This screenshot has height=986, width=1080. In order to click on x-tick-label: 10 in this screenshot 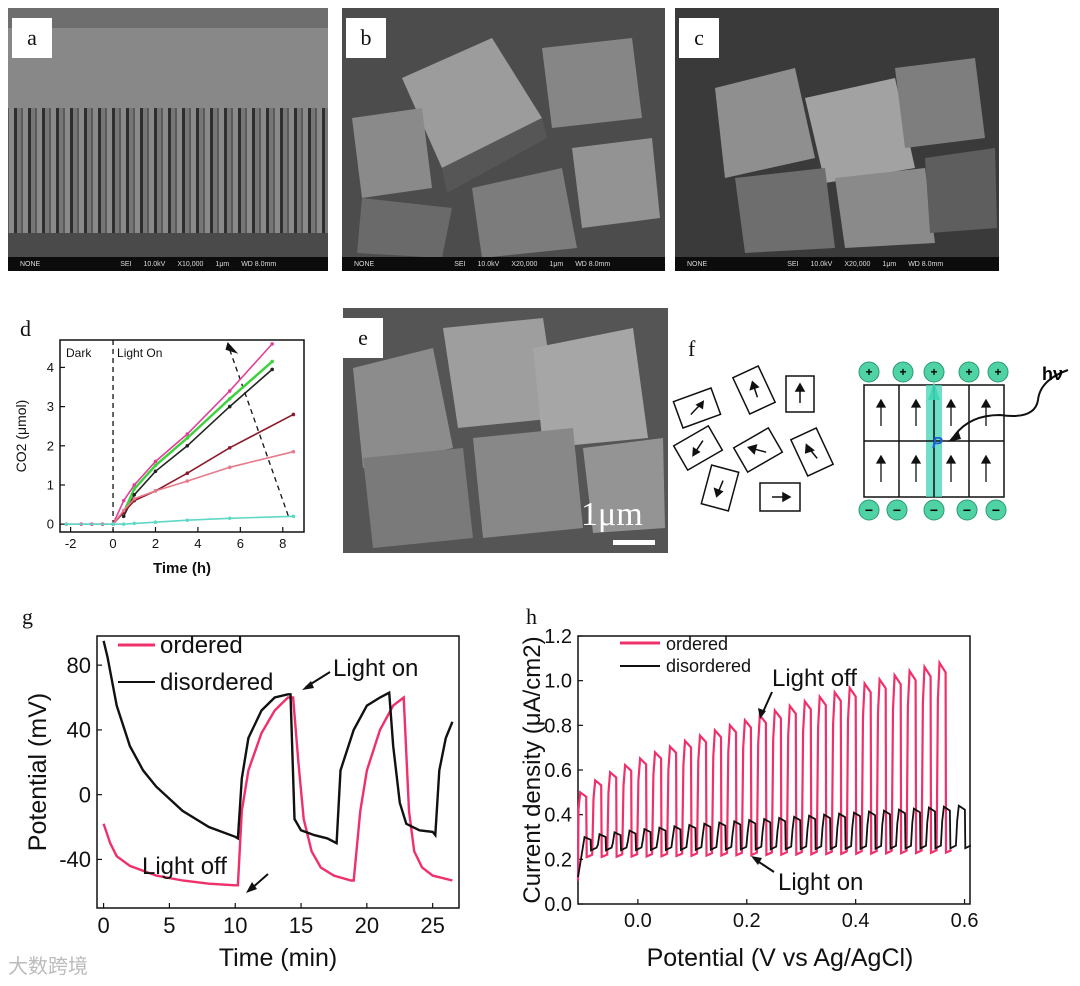, I will do `click(235, 925)`.